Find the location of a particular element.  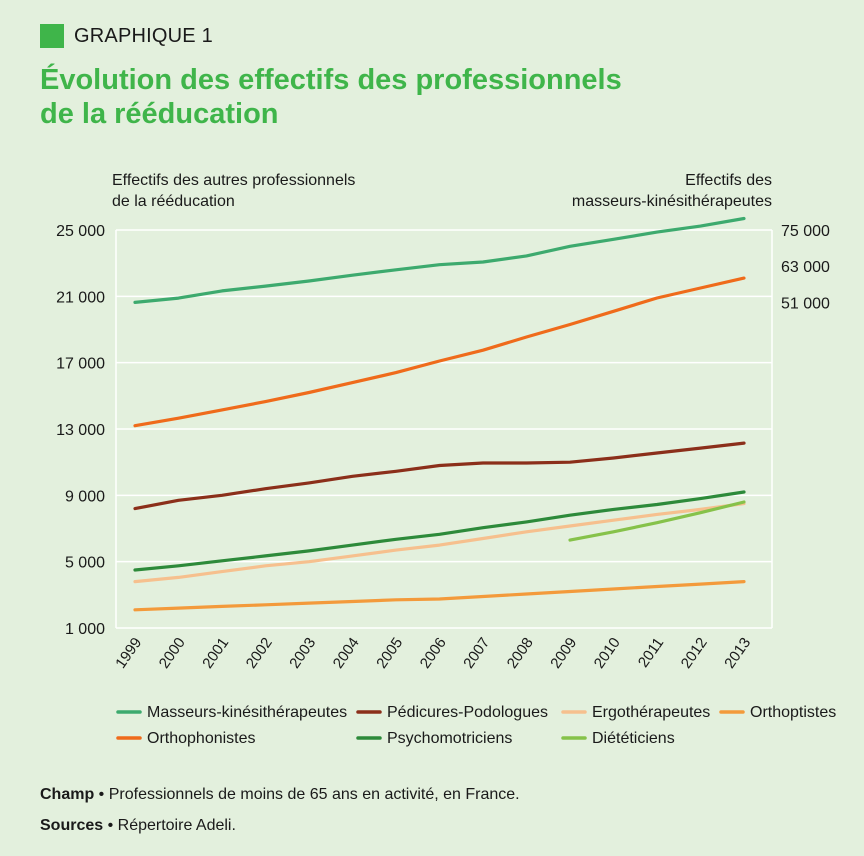

left-tick-label: 13 000 is located at coordinates (80, 430).